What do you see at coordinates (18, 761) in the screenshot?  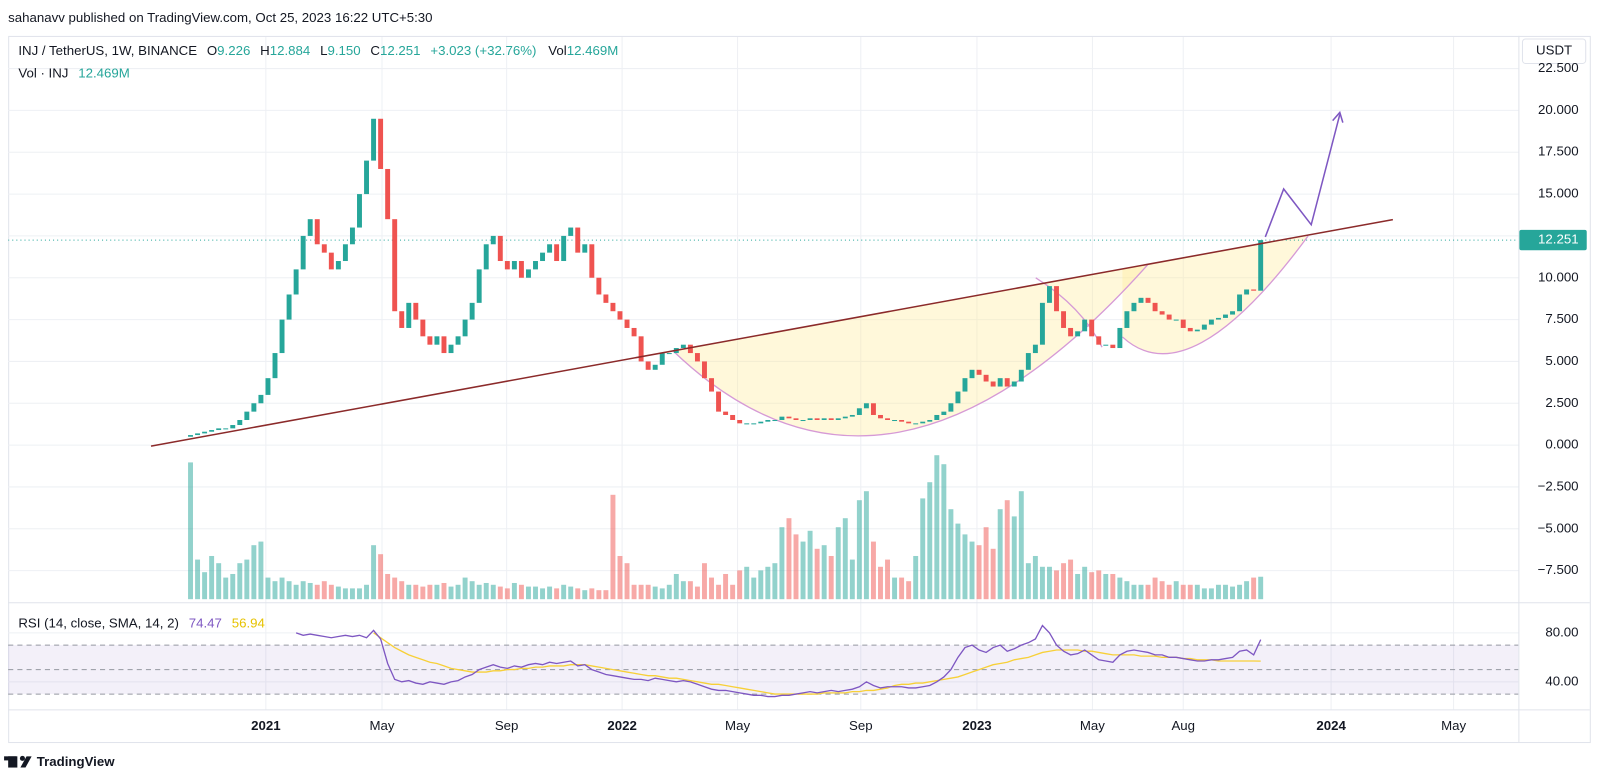 I see `footer-logo` at bounding box center [18, 761].